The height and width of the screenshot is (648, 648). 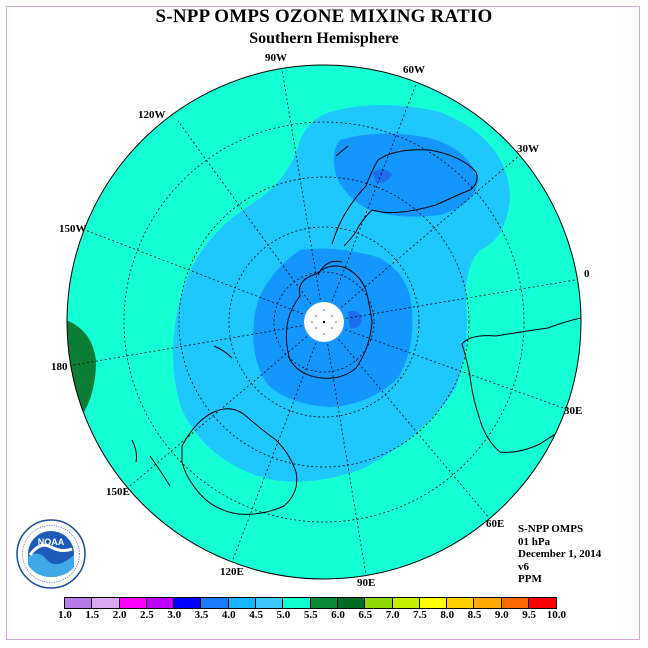 What do you see at coordinates (51, 554) in the screenshot?
I see `noaa-logo: NOAA` at bounding box center [51, 554].